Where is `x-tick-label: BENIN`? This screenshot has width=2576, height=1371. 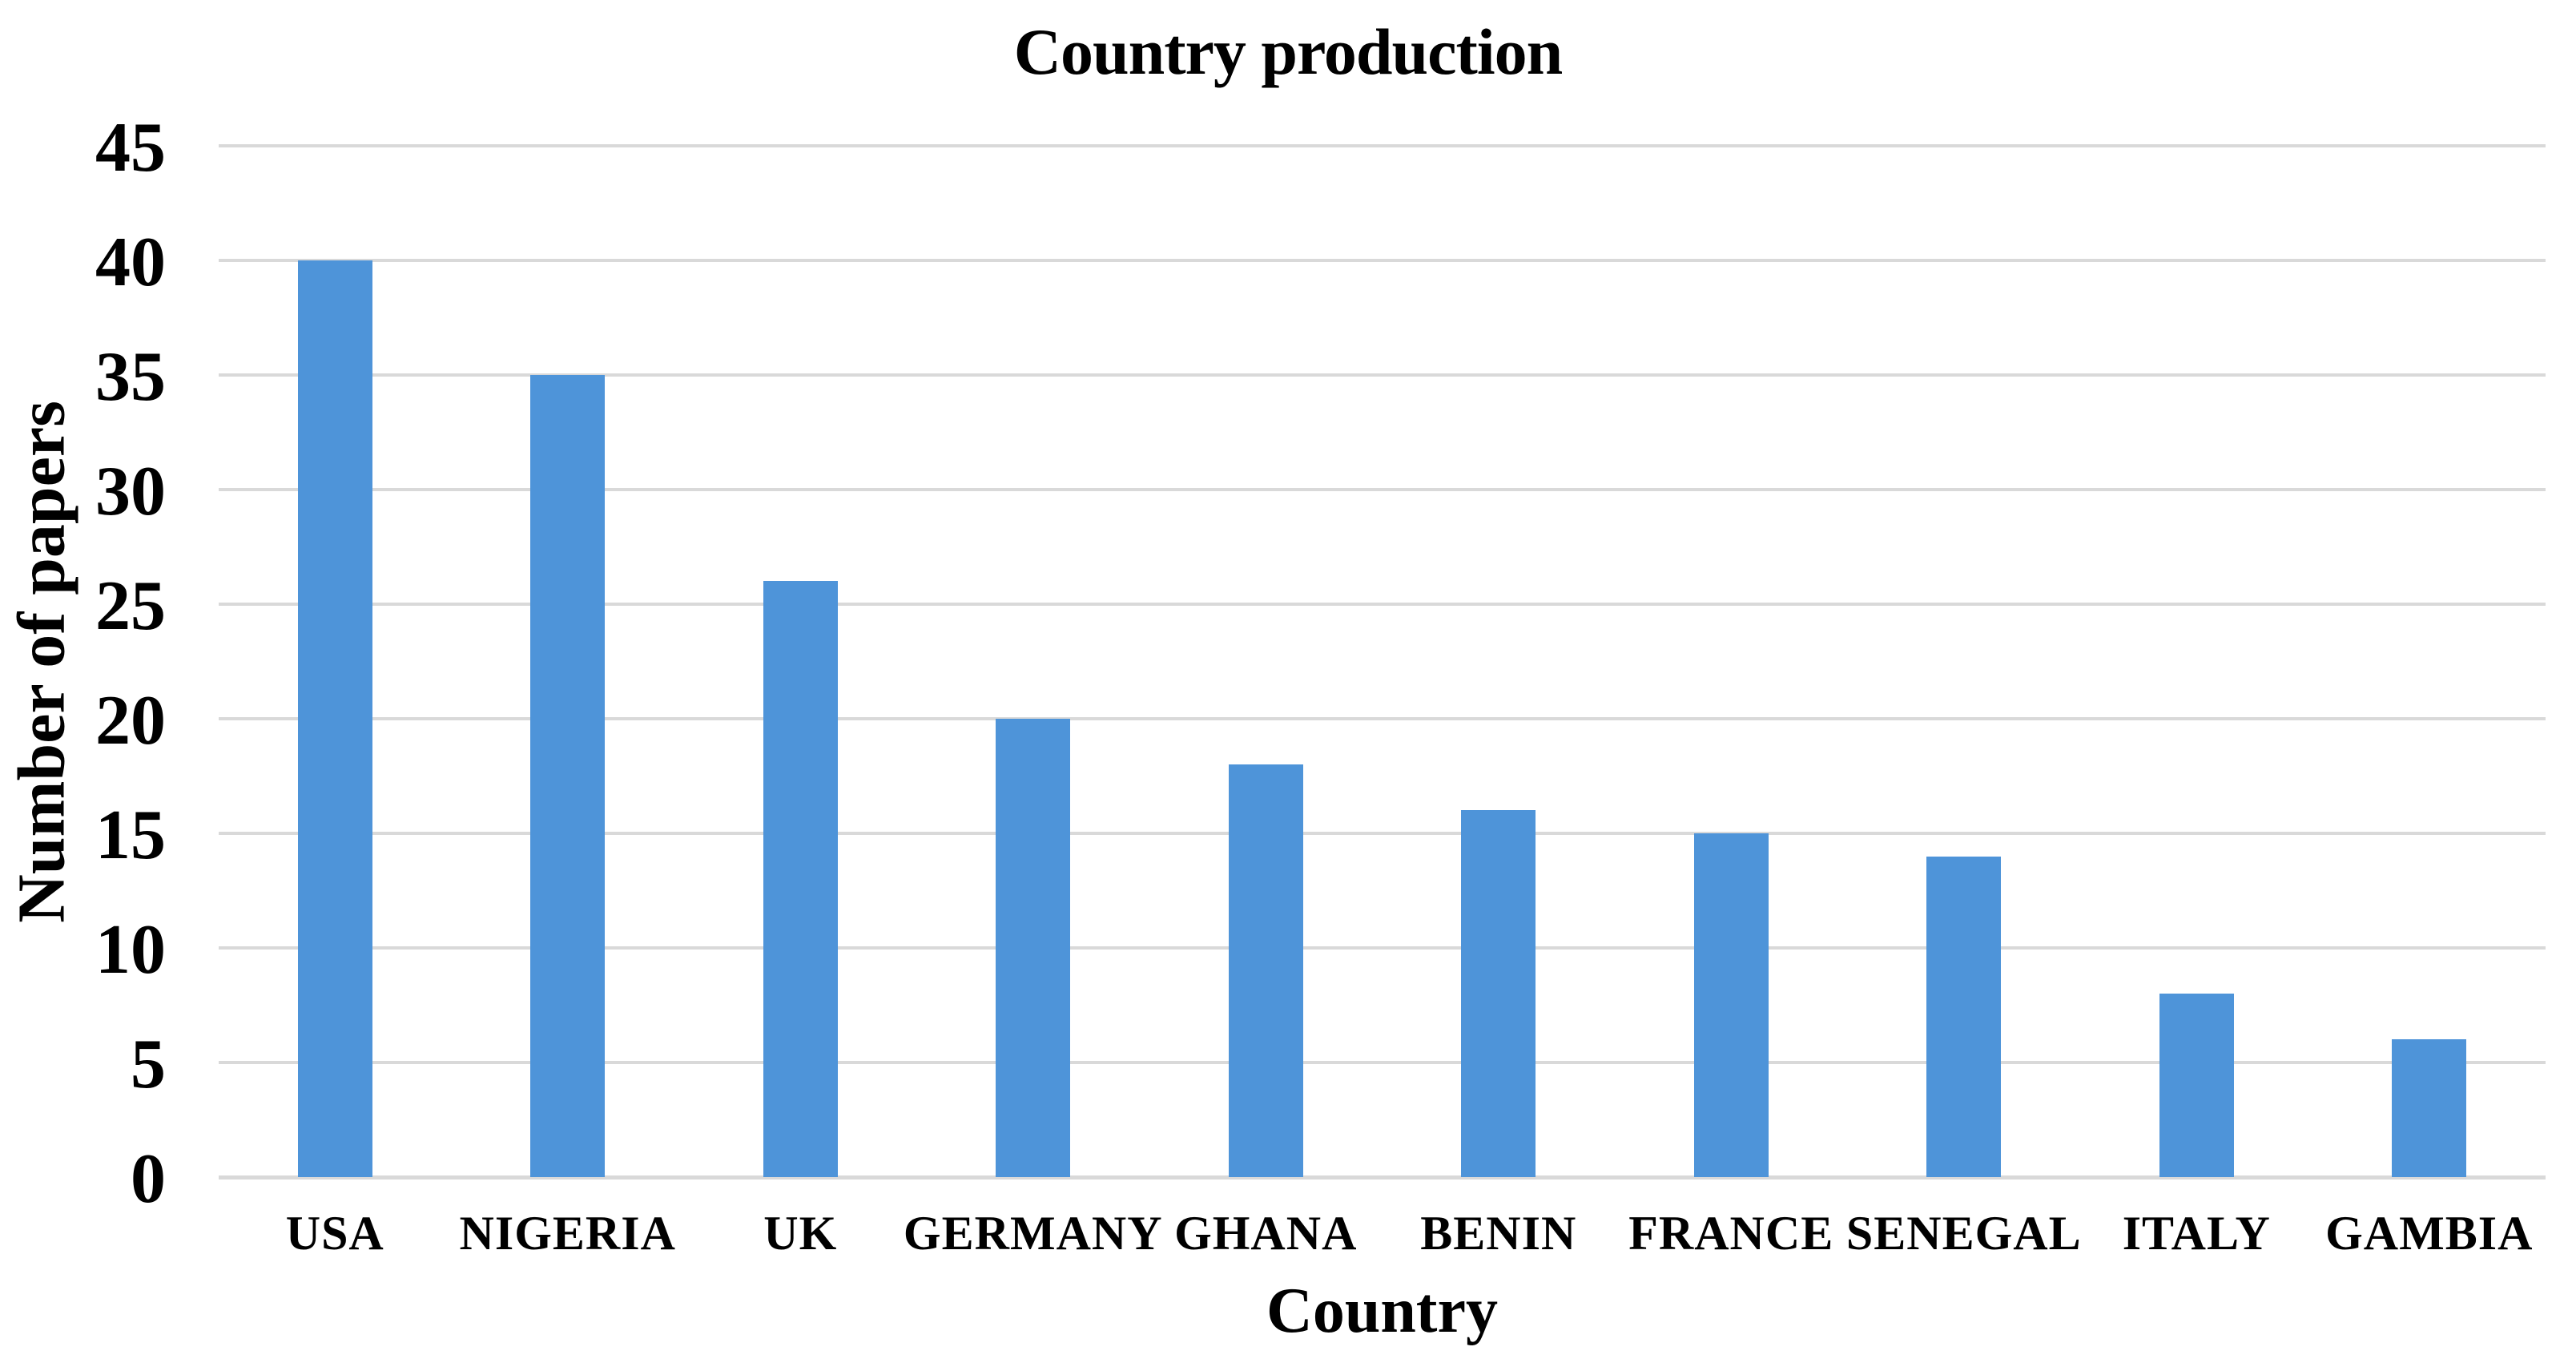
x-tick-label: BENIN is located at coordinates (1498, 1233).